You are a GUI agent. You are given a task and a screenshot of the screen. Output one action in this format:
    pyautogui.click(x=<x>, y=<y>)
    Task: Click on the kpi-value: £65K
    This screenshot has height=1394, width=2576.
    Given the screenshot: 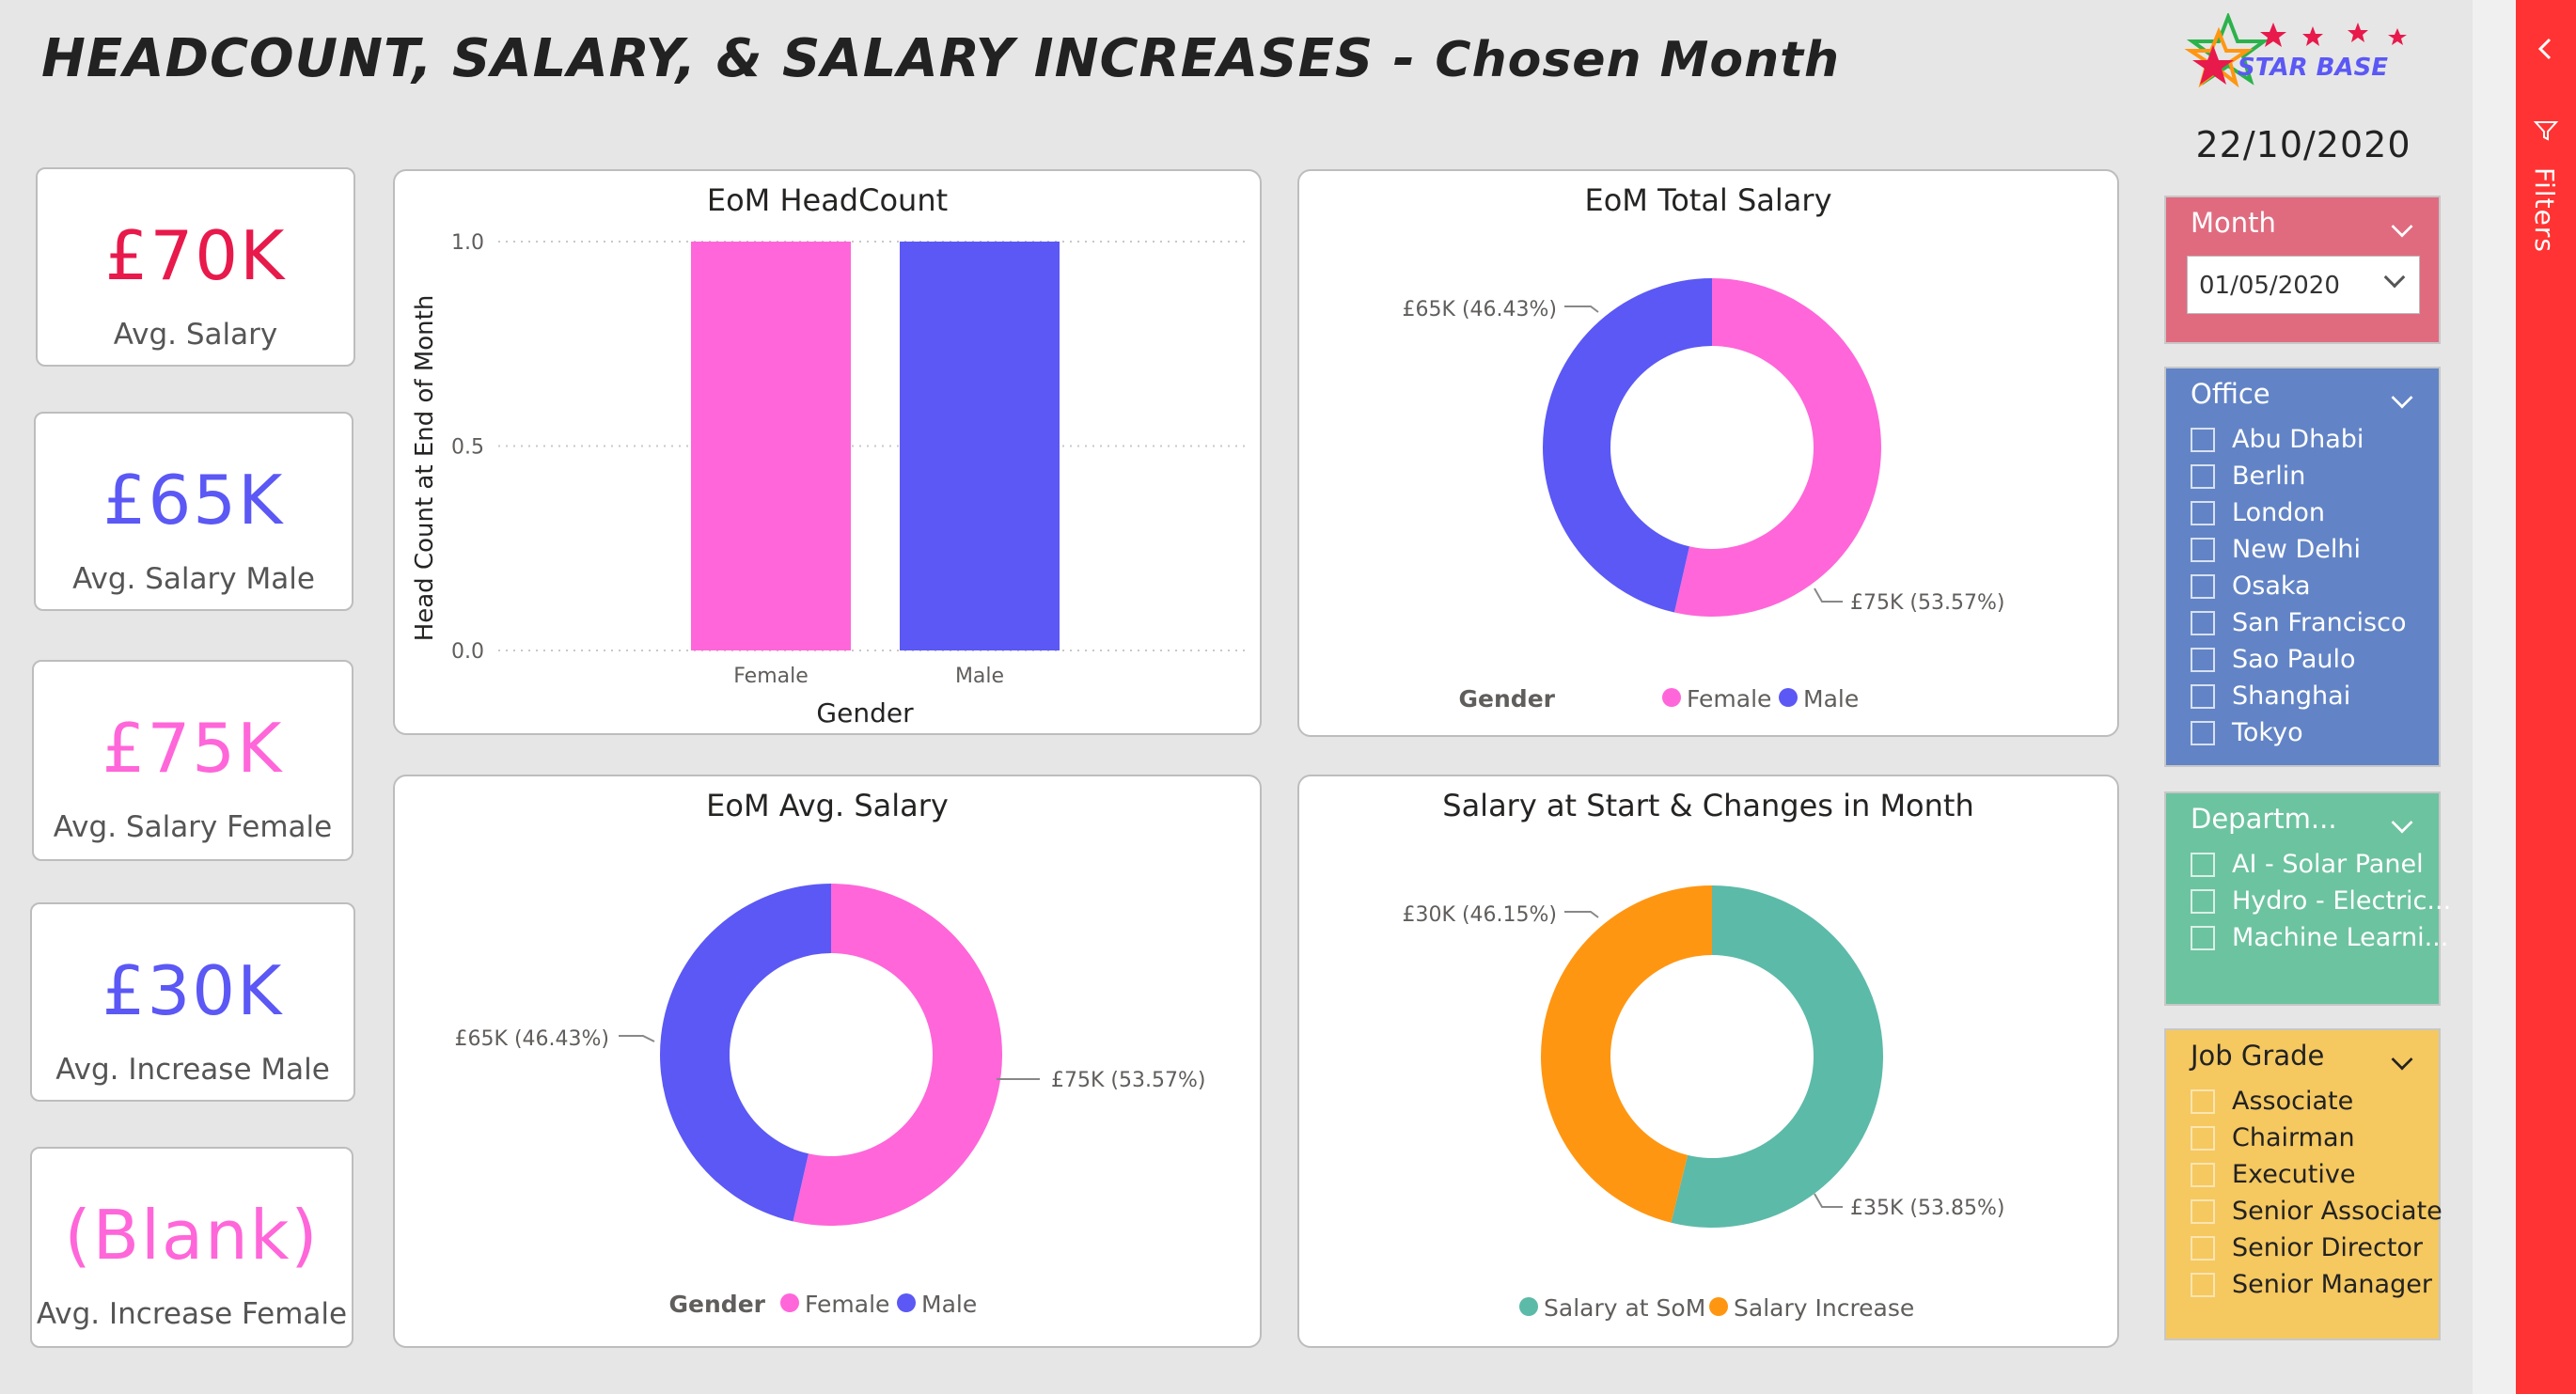 What is the action you would take?
    pyautogui.click(x=194, y=501)
    